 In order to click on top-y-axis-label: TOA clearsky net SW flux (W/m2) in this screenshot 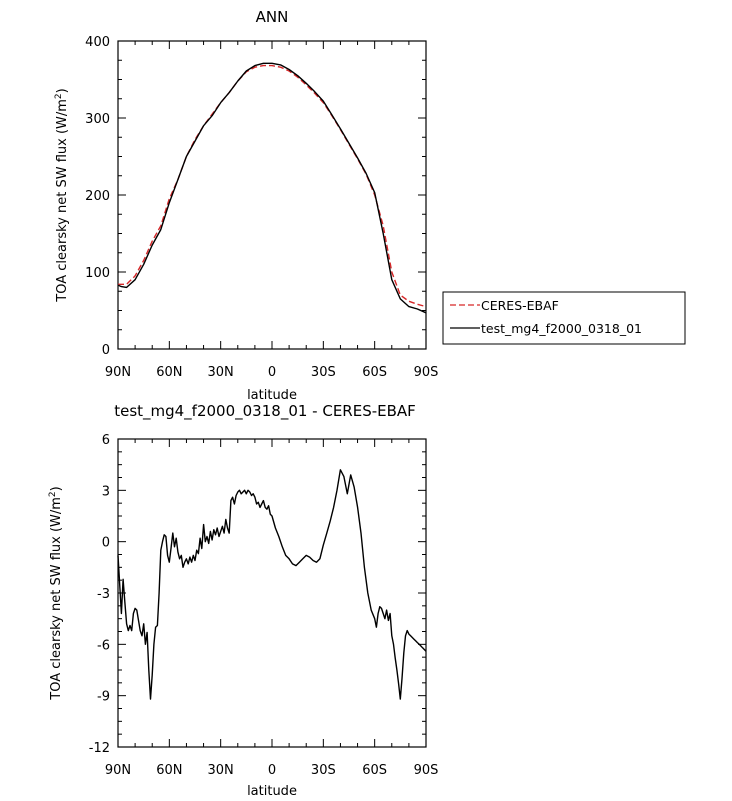, I will do `click(62, 195)`.